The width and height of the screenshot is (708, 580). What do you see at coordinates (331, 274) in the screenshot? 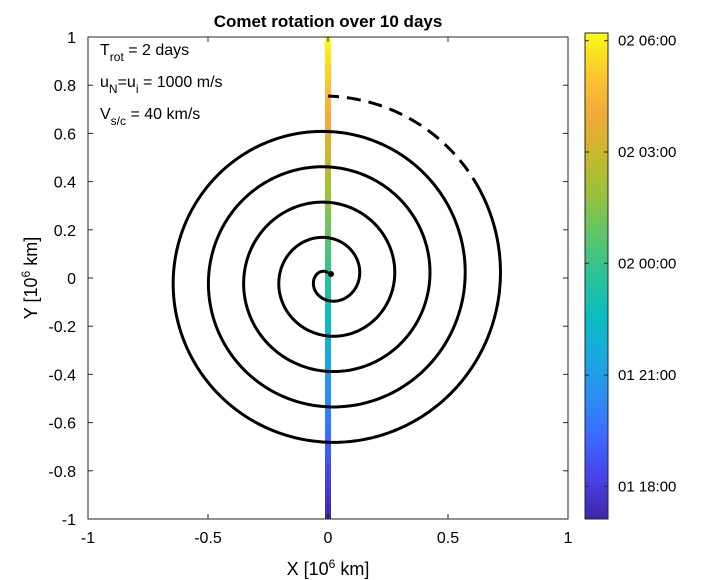
I see `comet-nucleus` at bounding box center [331, 274].